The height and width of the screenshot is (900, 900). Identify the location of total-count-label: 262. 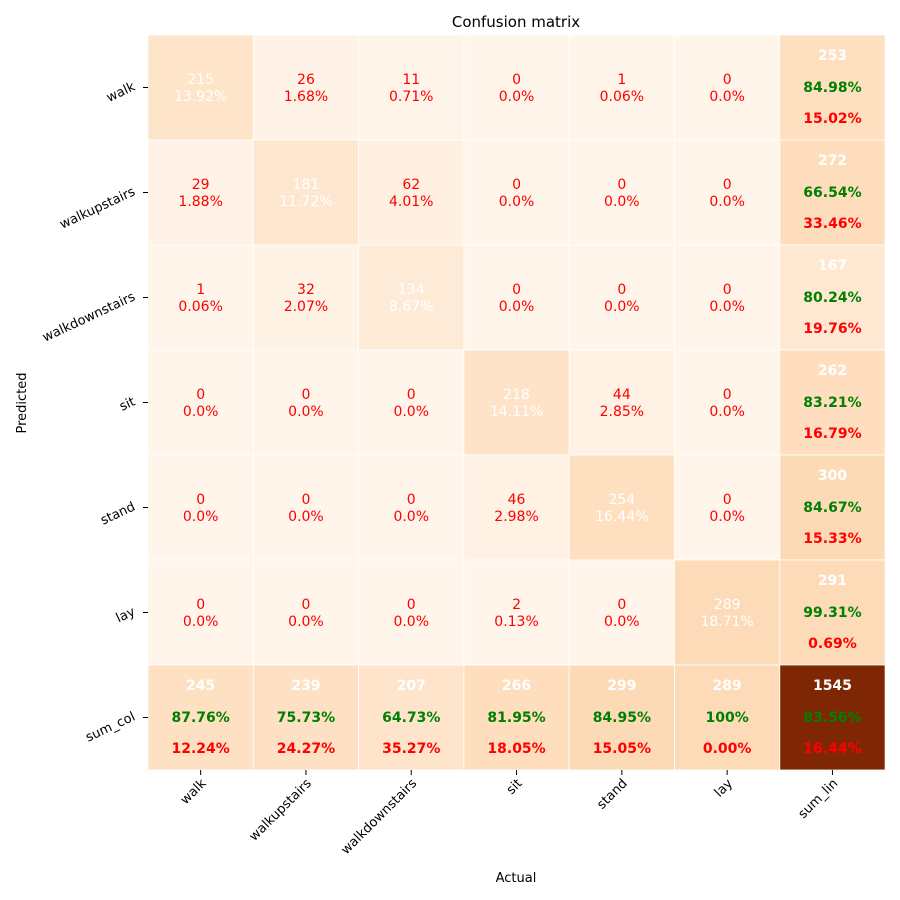
(832, 371).